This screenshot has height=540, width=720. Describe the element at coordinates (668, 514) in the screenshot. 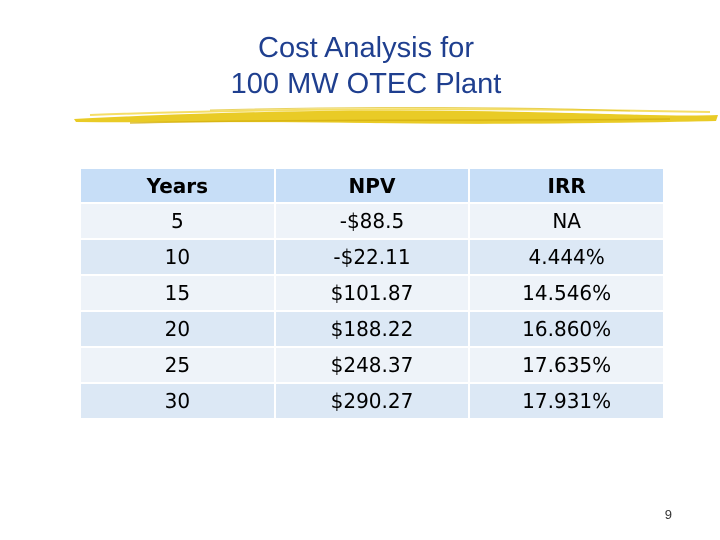

I see `page-number: 9` at that location.